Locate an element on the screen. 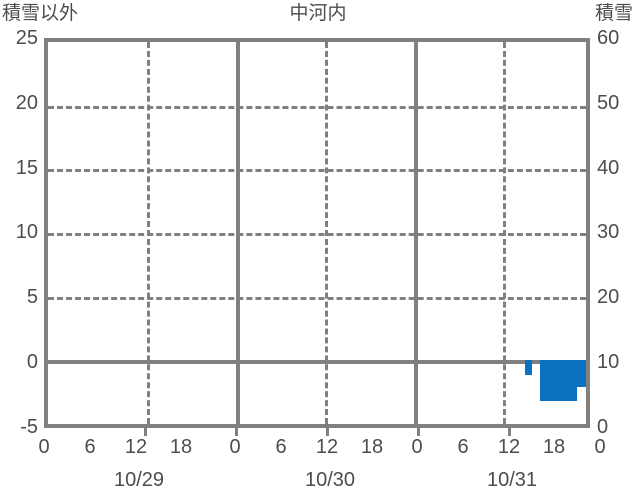  day-label-1030: 10/30 is located at coordinates (330, 480).